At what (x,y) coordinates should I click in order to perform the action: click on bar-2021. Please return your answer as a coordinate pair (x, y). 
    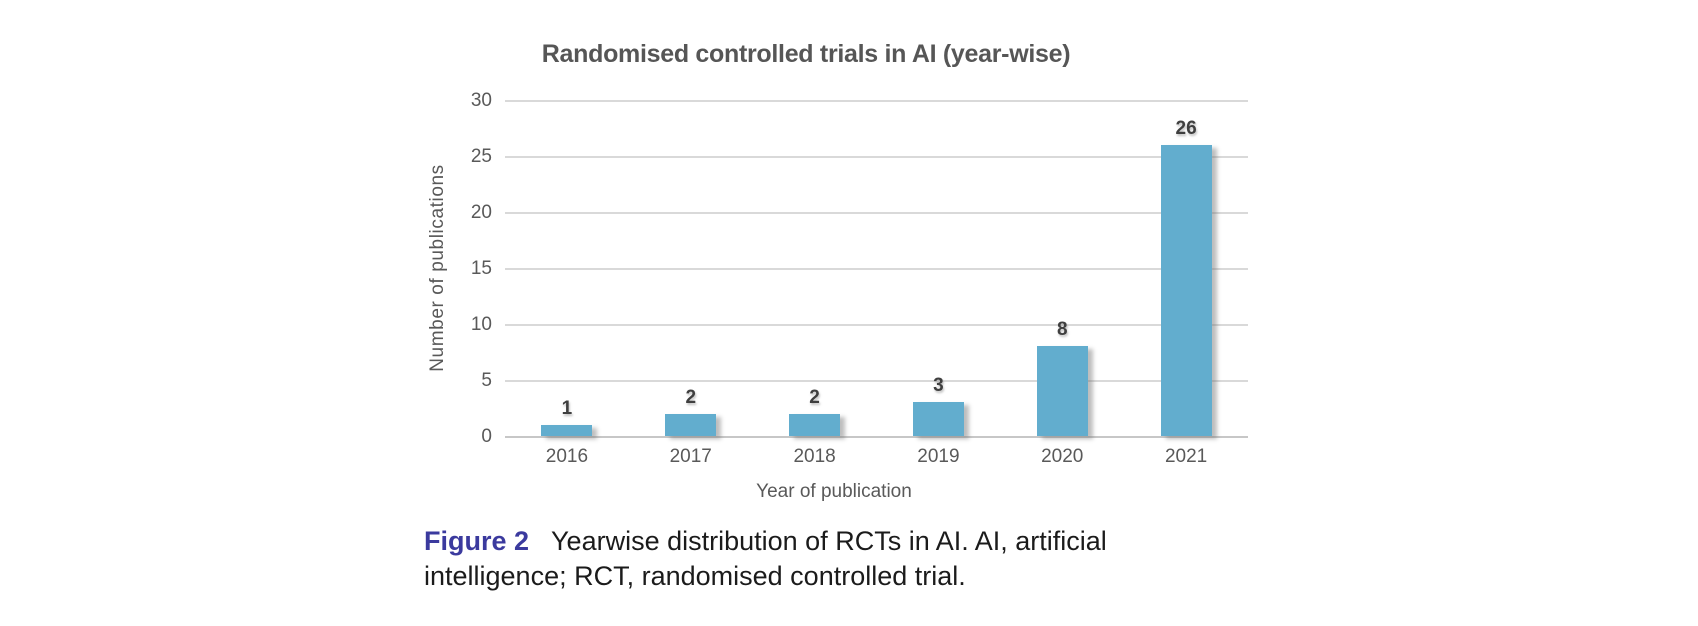
    Looking at the image, I should click on (1186, 290).